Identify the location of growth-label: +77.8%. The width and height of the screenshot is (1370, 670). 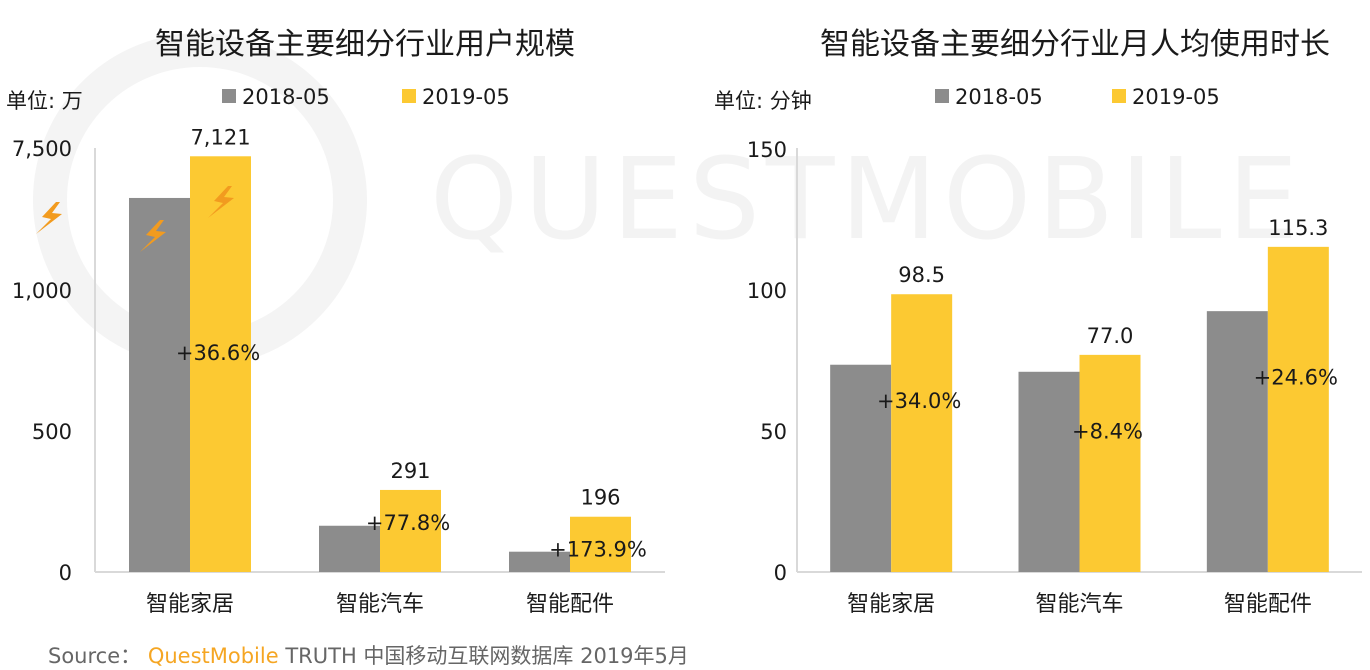
(408, 523).